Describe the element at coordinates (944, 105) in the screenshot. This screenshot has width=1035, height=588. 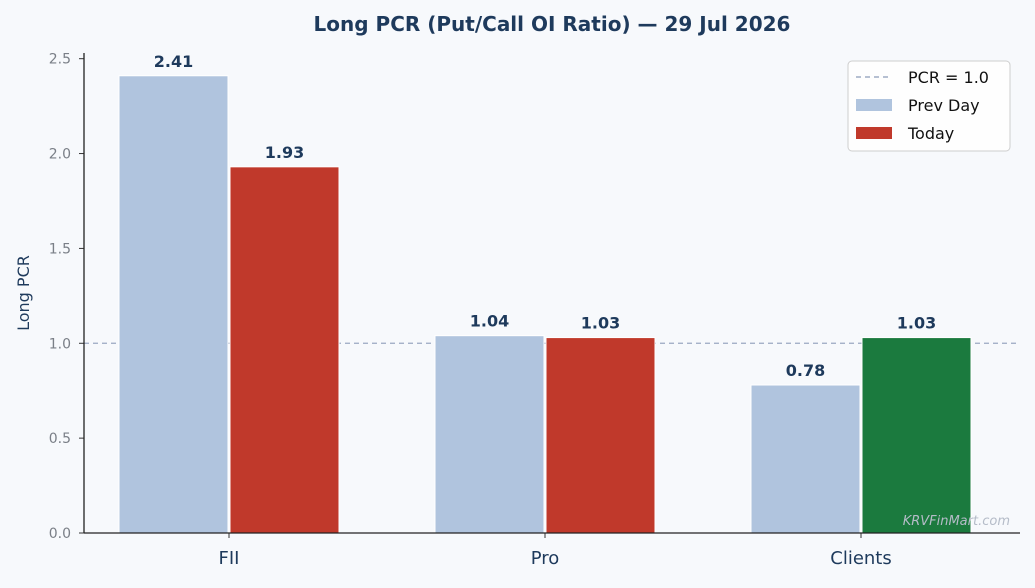
I see `legend-label-1: Prev Day` at that location.